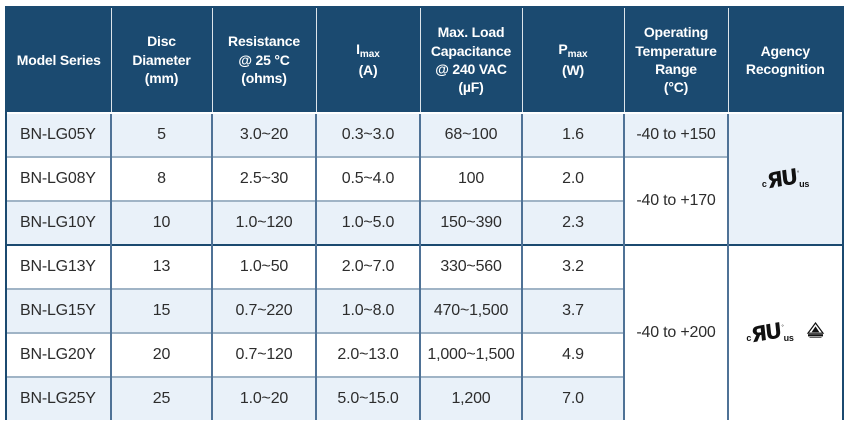  What do you see at coordinates (263, 222) in the screenshot?
I see `resistance-cell: 1.0~120` at bounding box center [263, 222].